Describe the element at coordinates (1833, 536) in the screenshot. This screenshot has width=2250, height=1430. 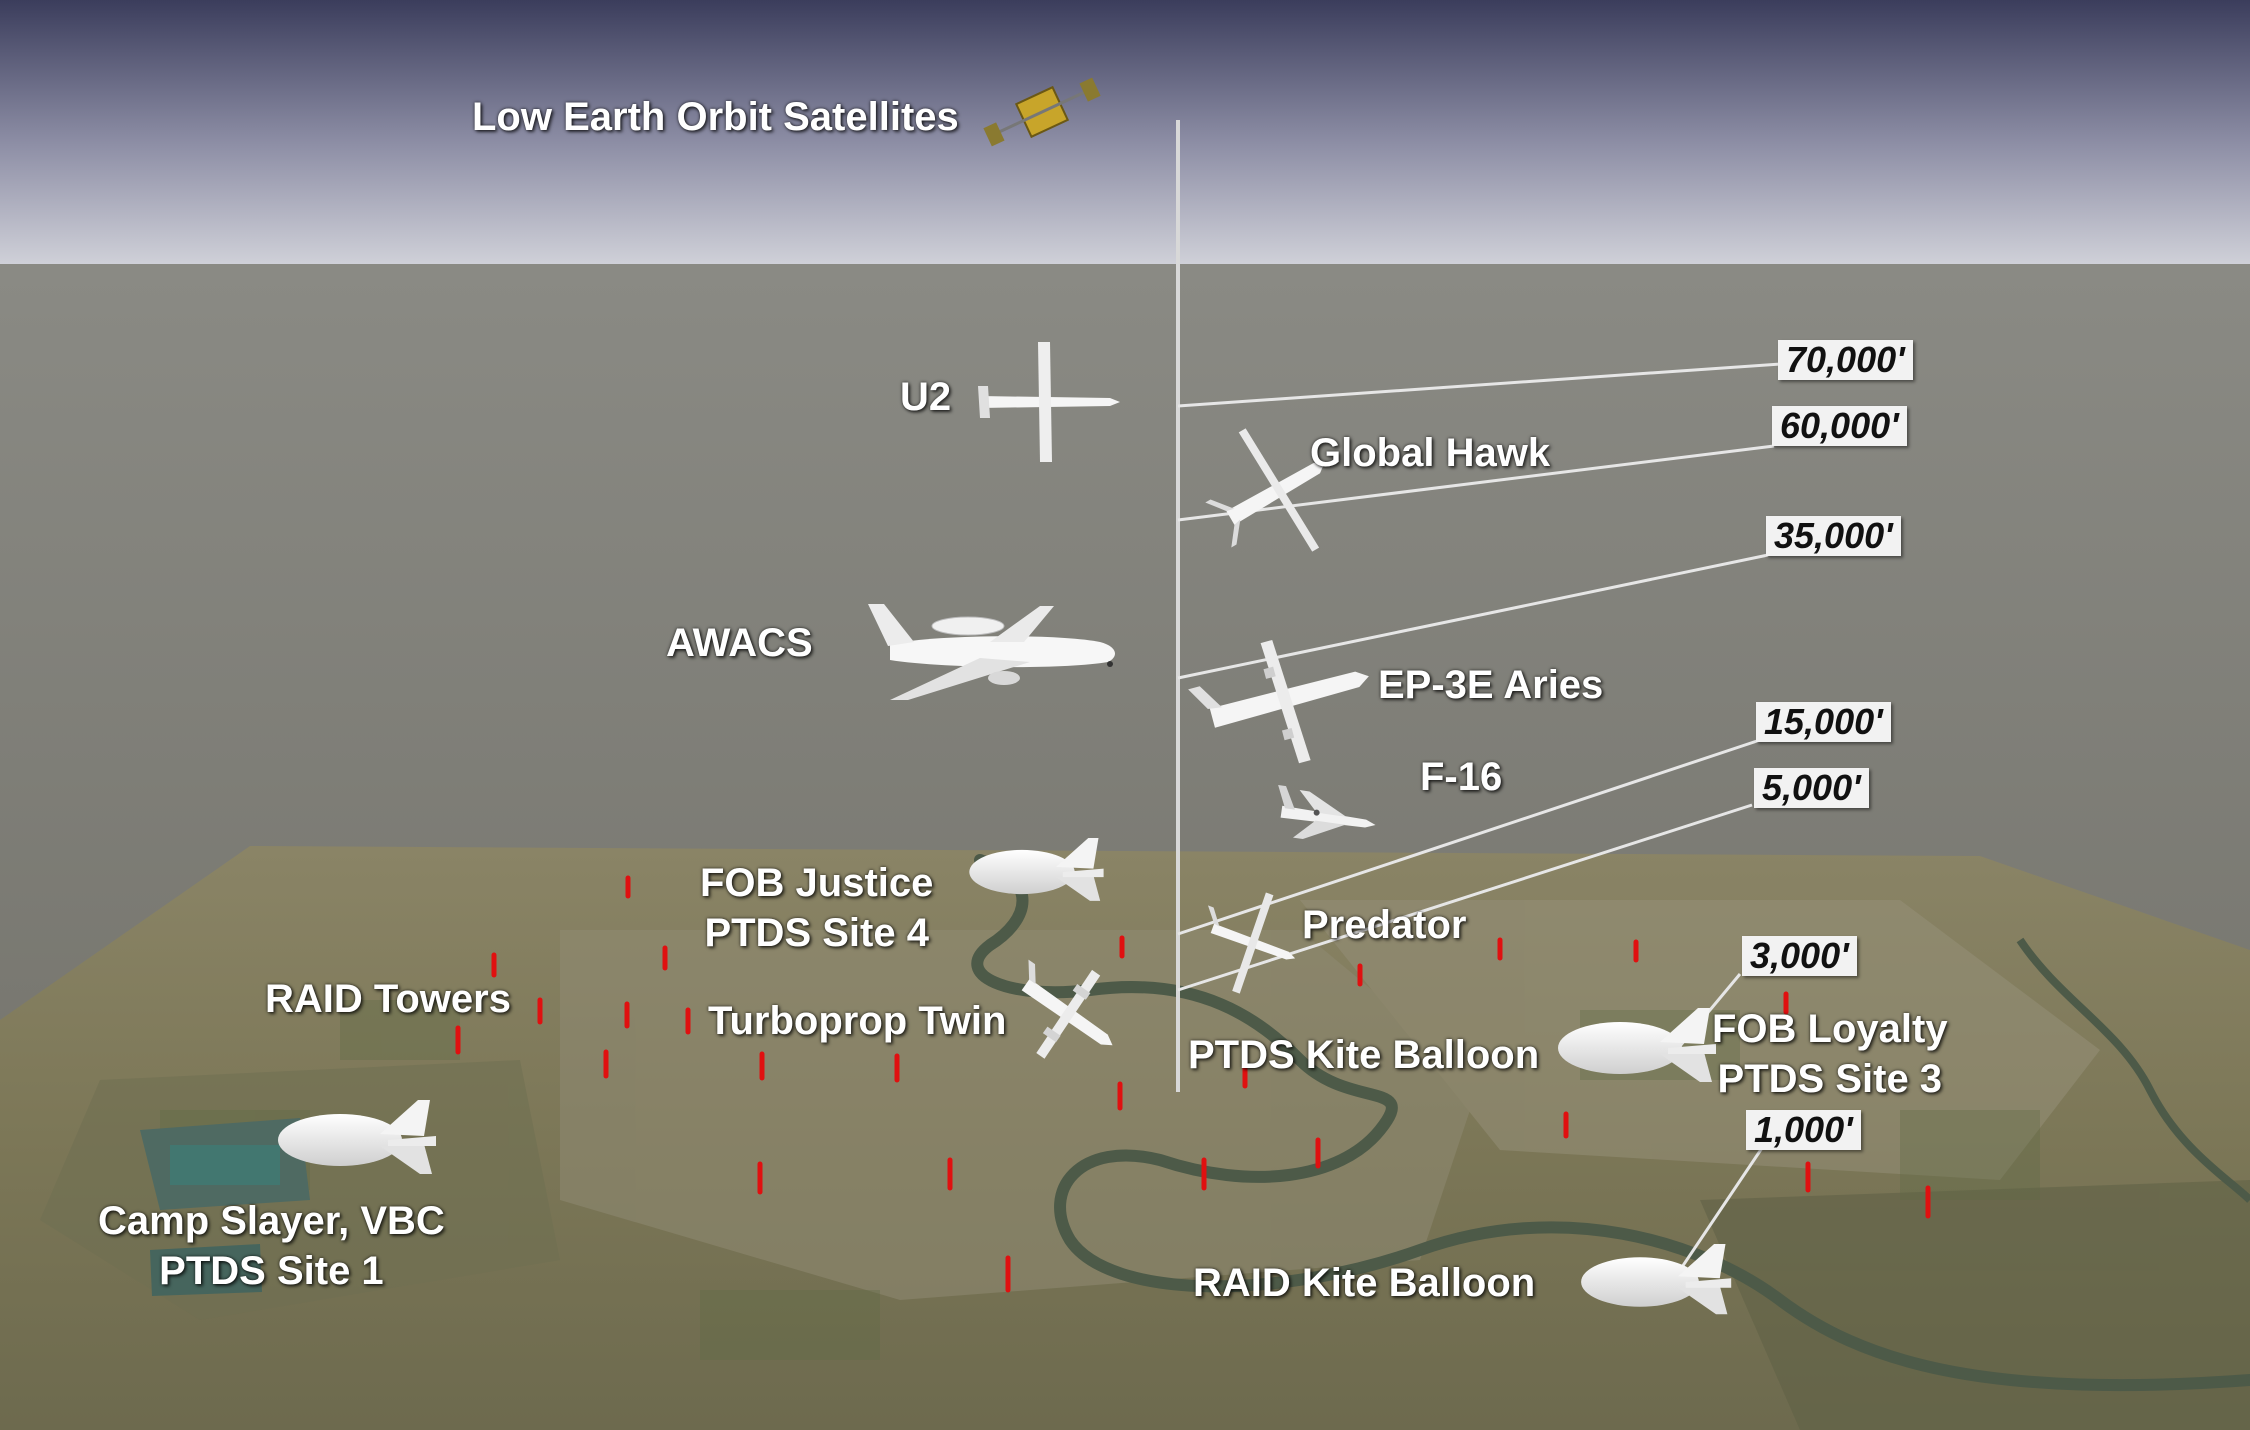
I see `altitude-tag-35000: 35,000'` at that location.